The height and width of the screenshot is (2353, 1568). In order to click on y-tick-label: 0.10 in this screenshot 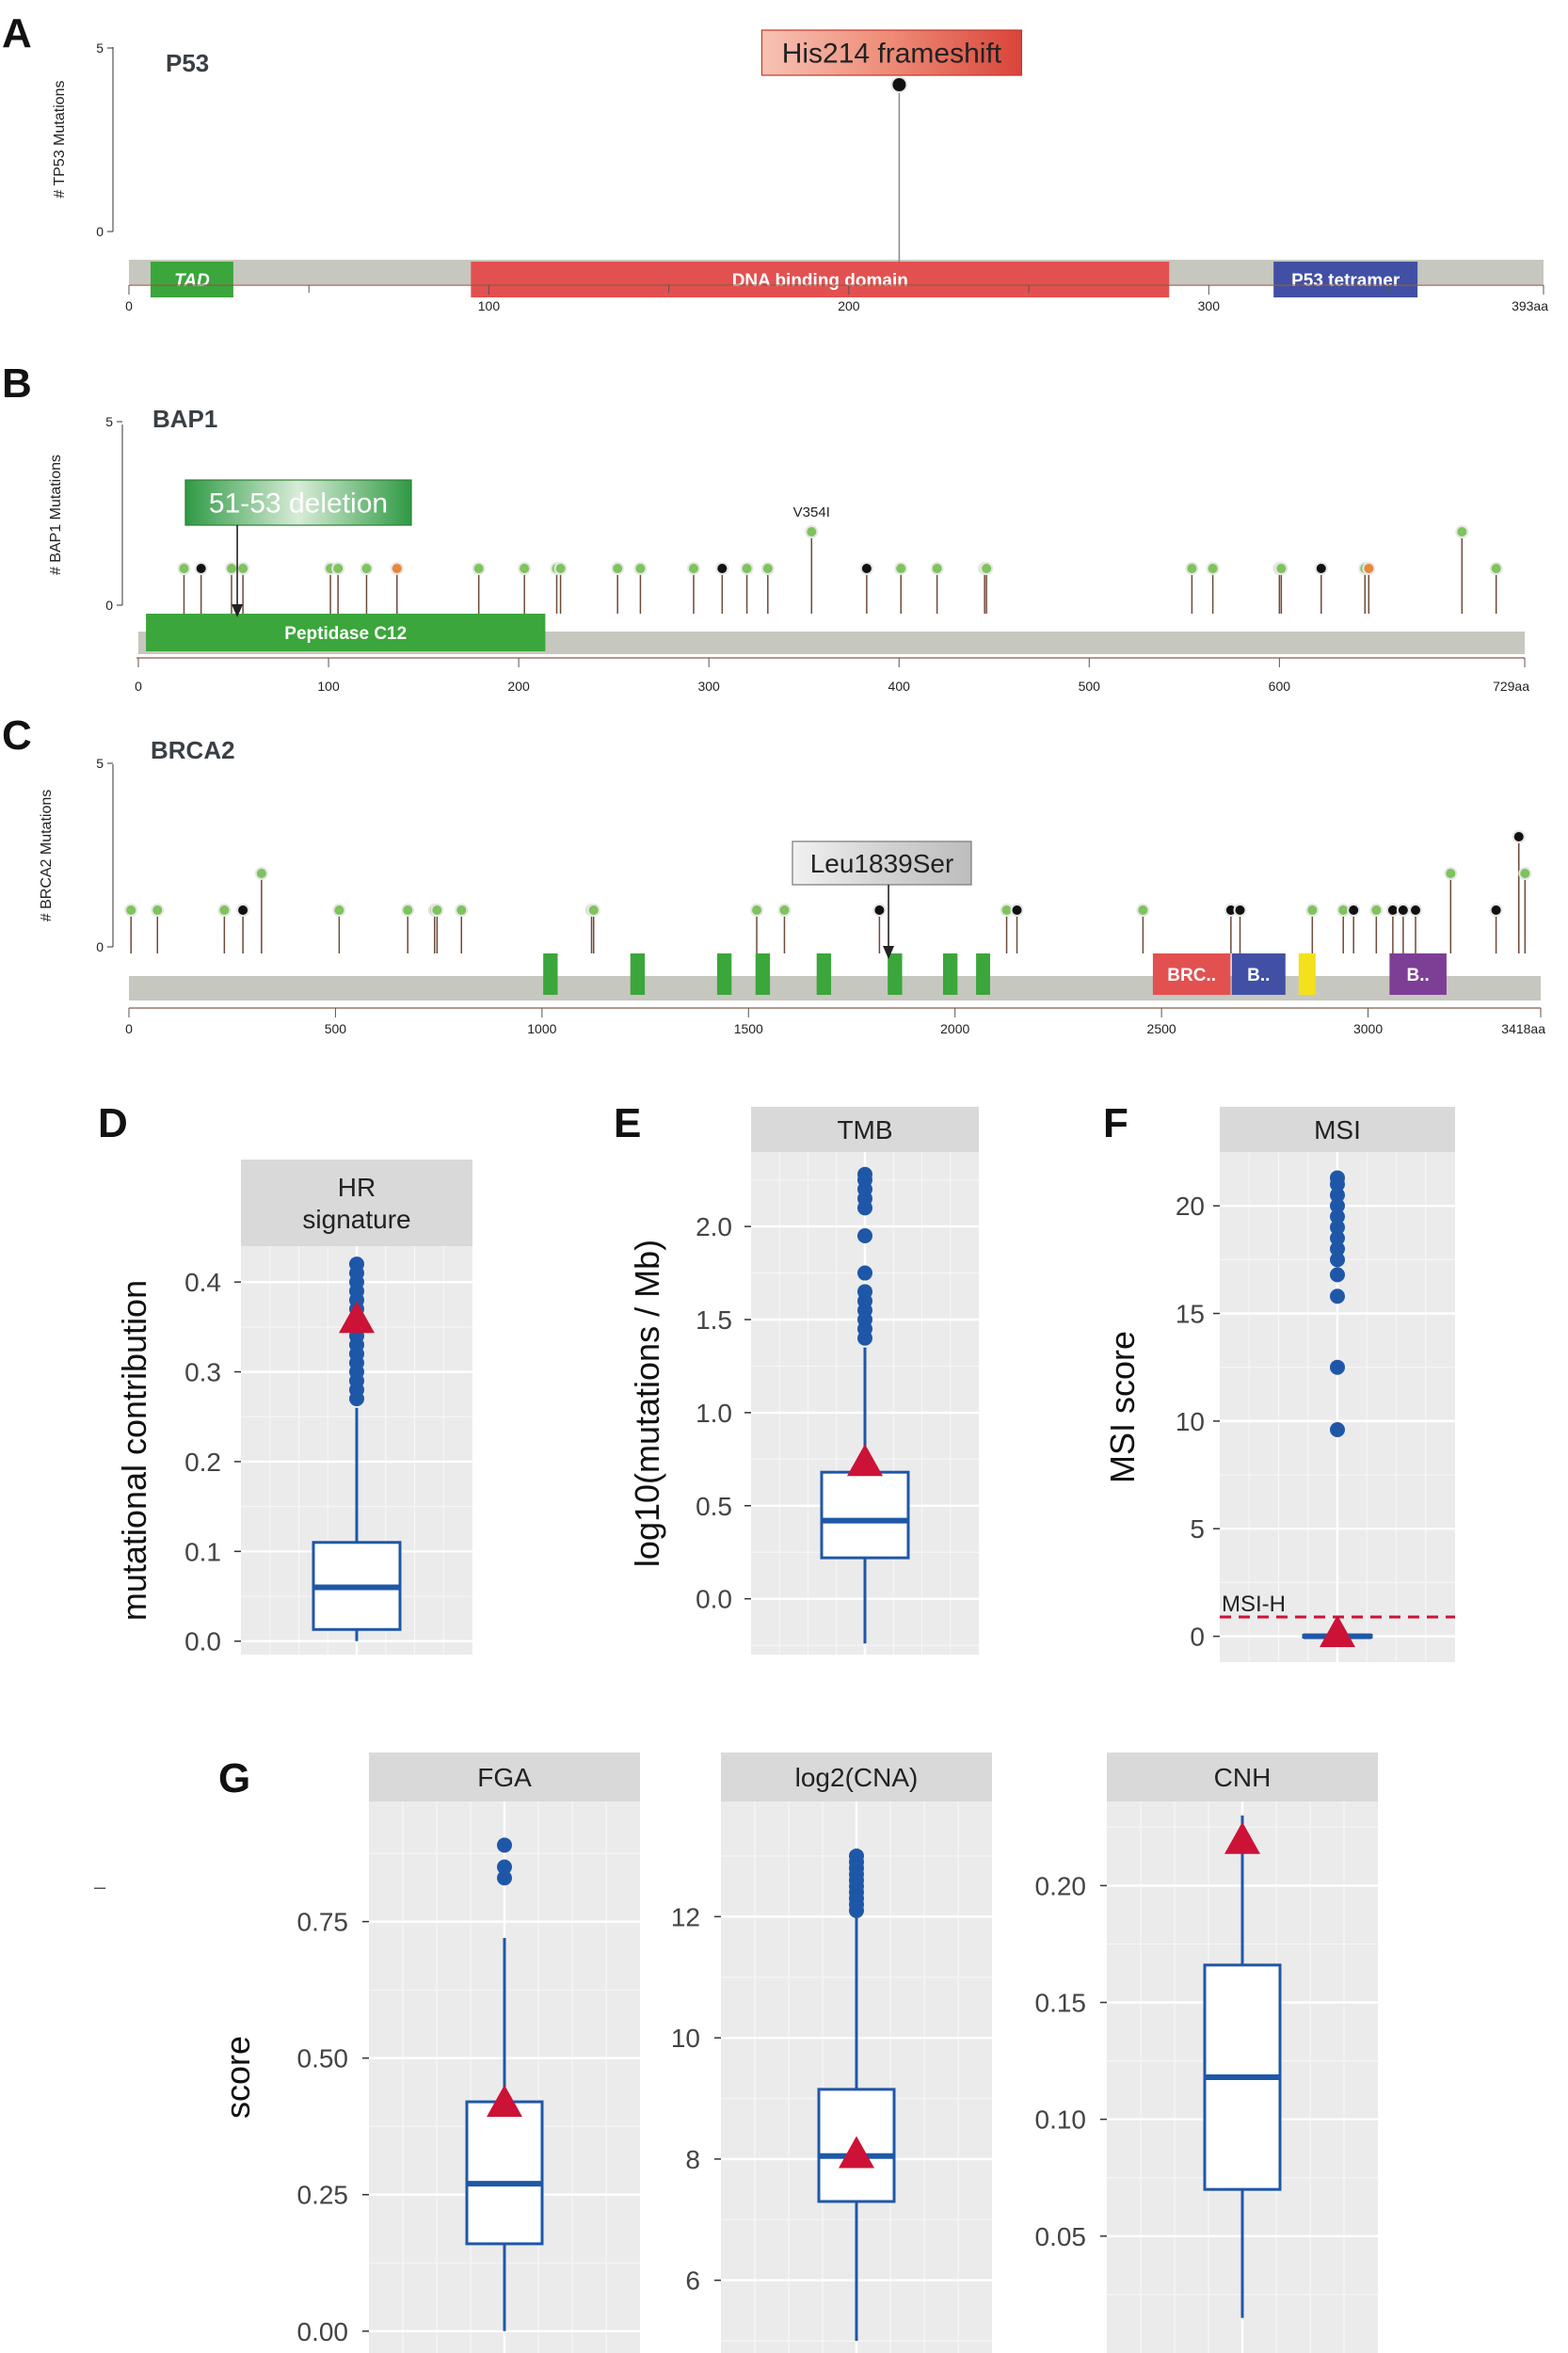, I will do `click(1061, 2120)`.